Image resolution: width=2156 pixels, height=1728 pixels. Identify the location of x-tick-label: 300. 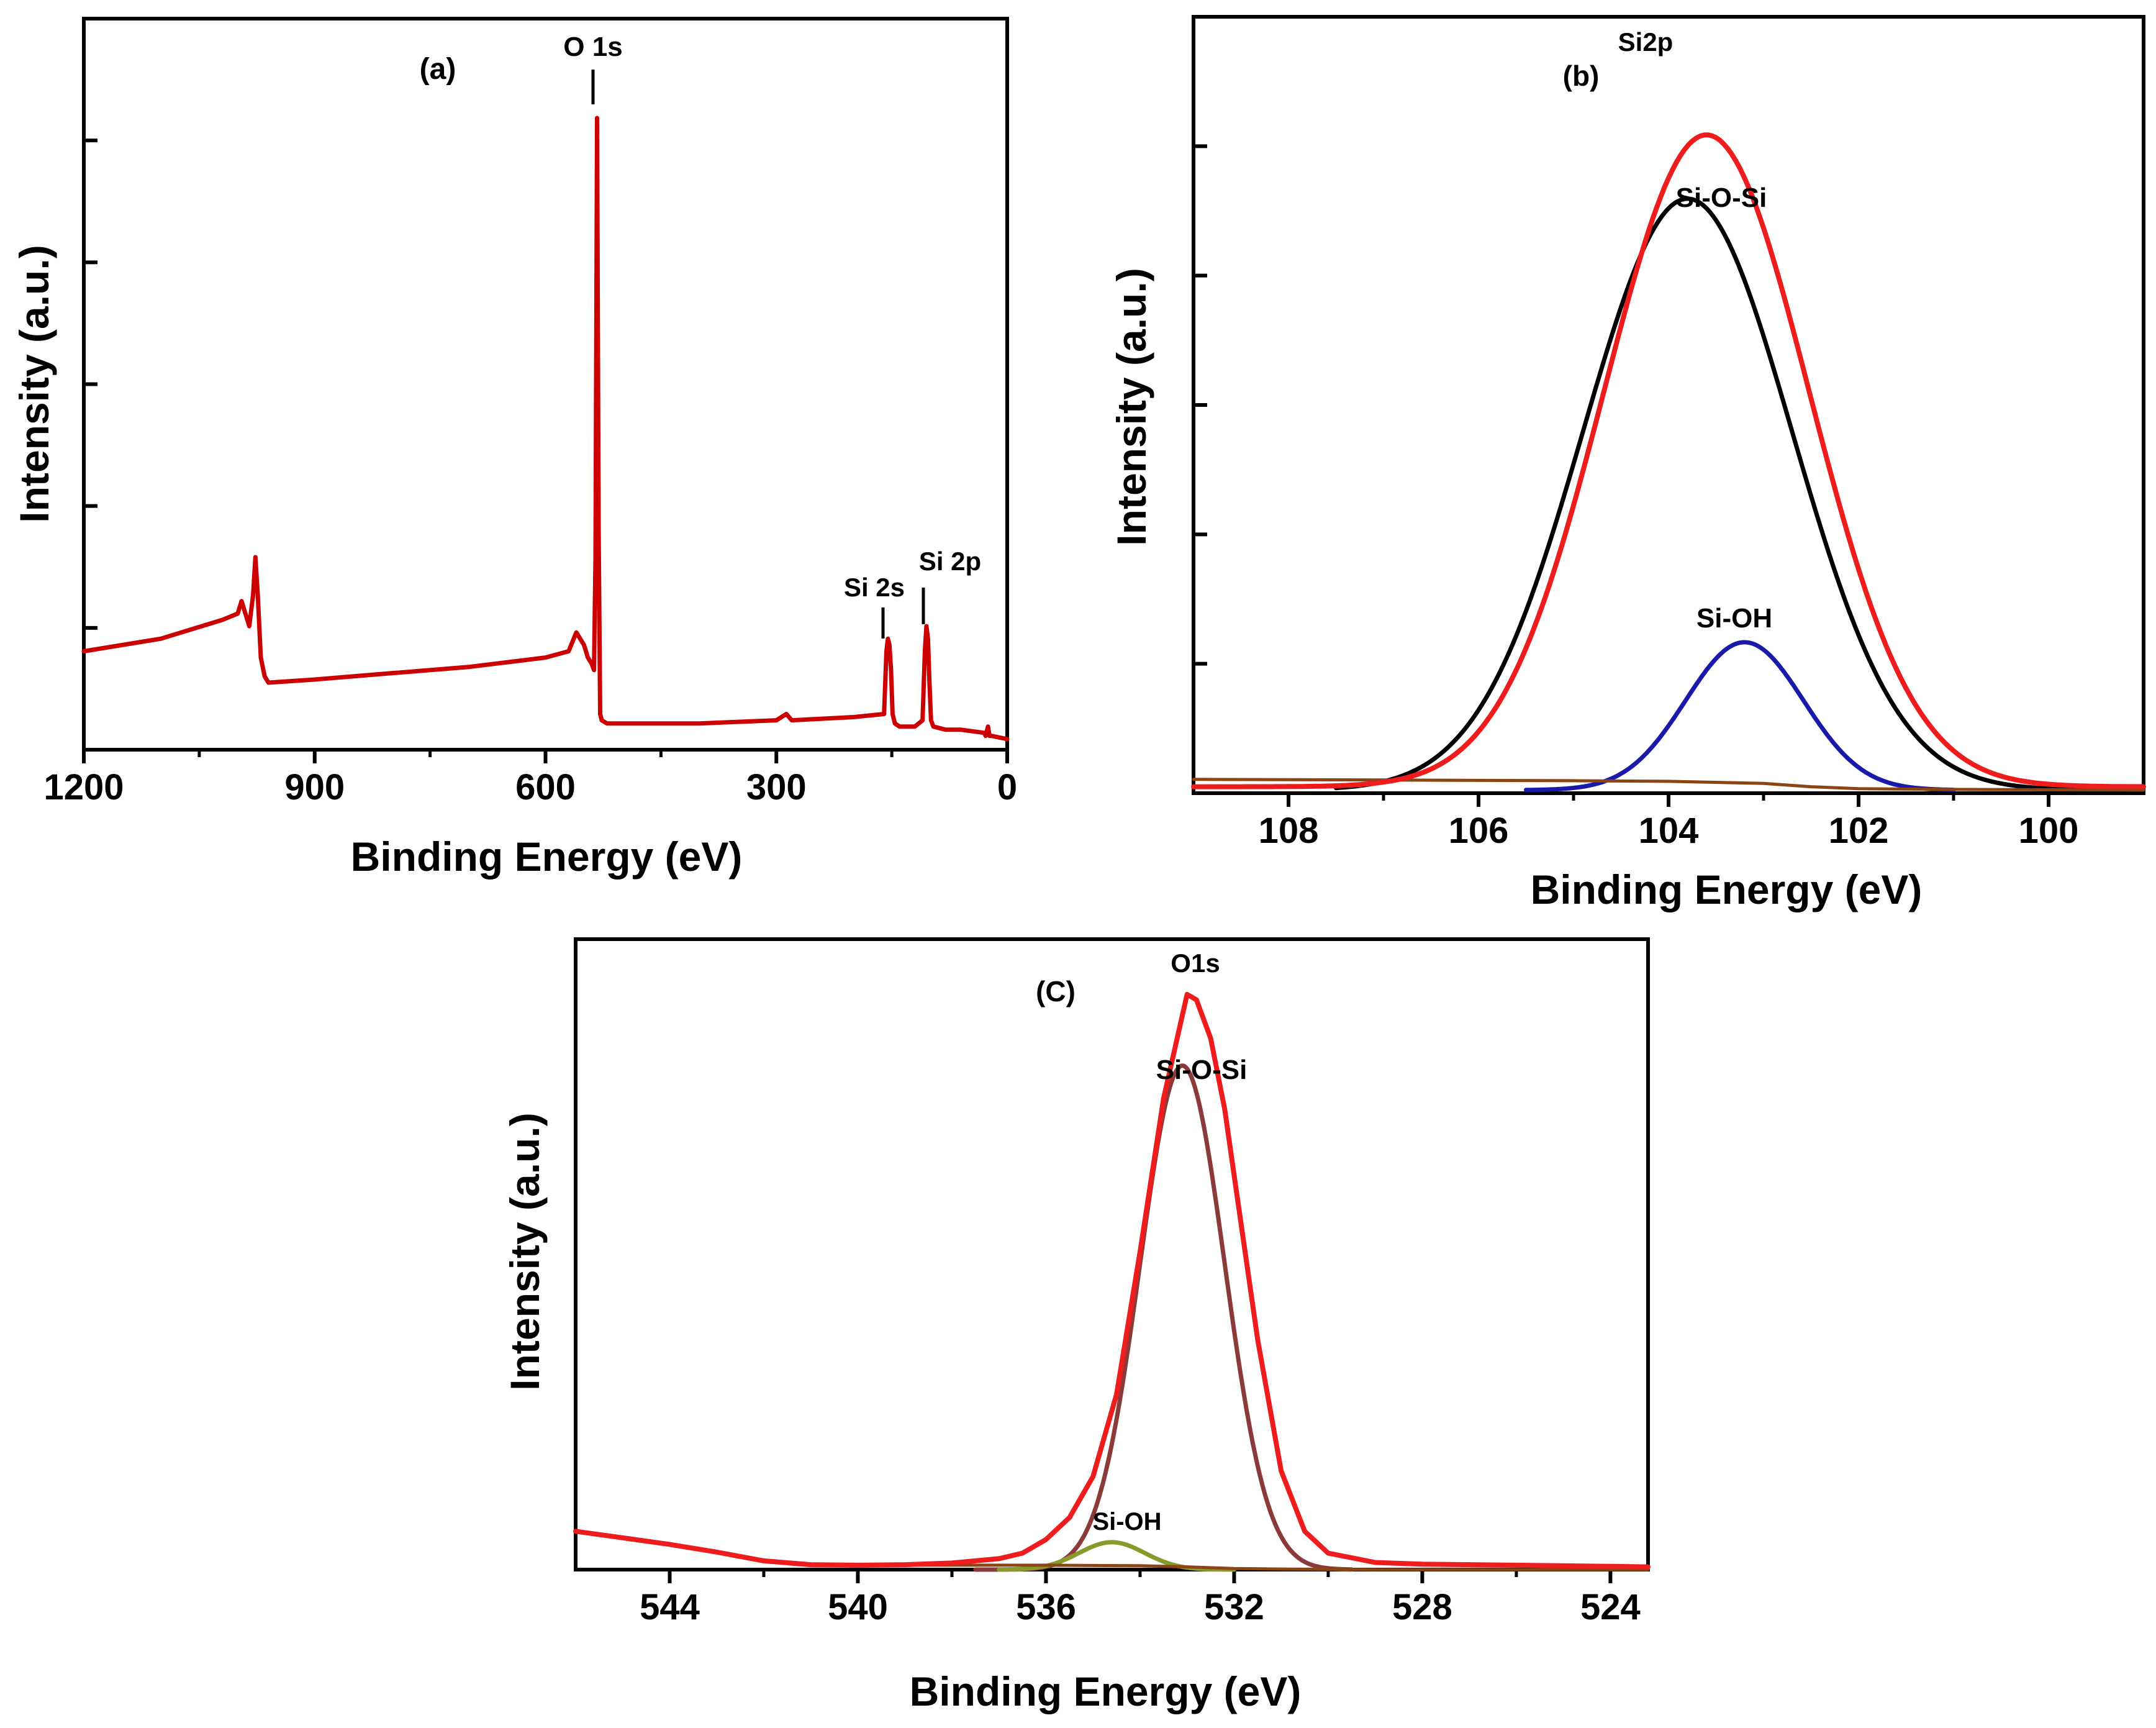
(776, 787).